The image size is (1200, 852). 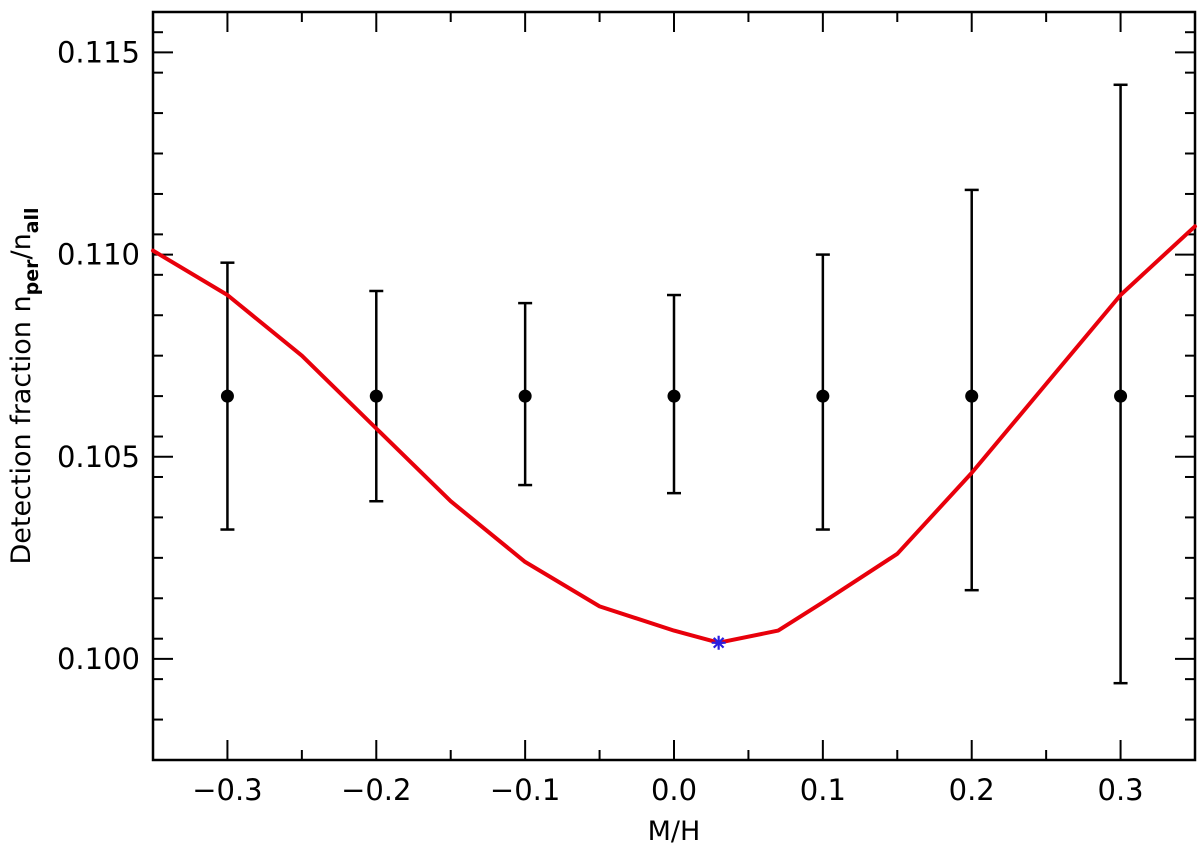 I want to click on y-tick-label: 0.110, so click(x=98, y=255).